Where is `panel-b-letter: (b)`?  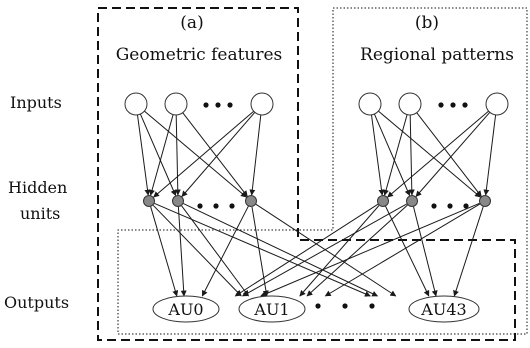 panel-b-letter: (b) is located at coordinates (427, 23).